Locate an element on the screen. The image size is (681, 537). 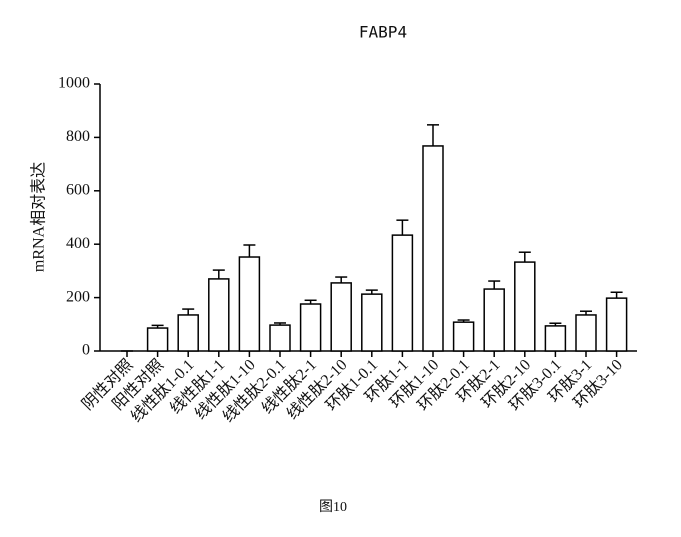
caption: 图10 is located at coordinates (333, 507).